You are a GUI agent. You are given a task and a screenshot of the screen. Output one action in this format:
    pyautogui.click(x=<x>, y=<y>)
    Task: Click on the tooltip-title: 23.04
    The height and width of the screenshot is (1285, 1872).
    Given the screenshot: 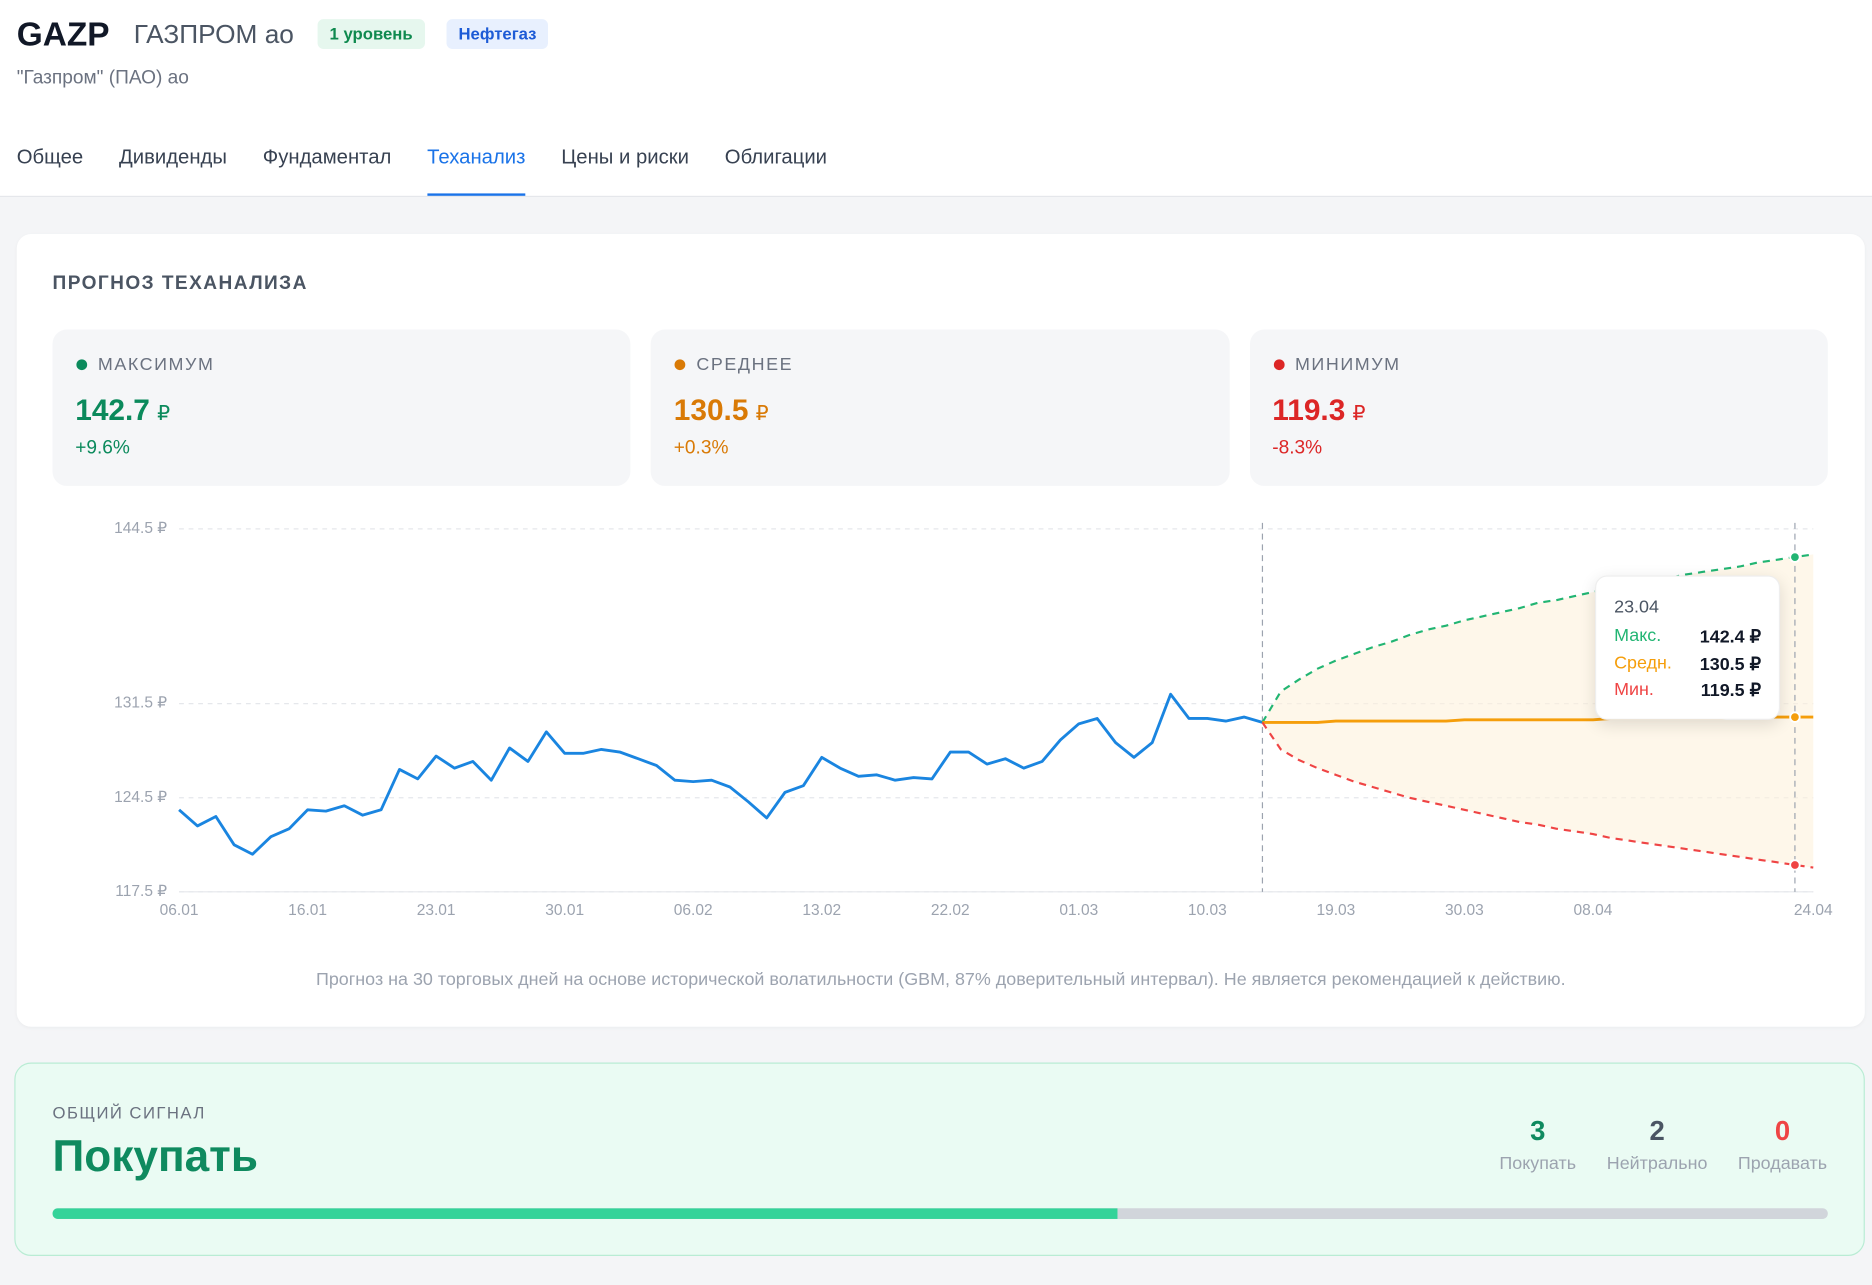 What is the action you would take?
    pyautogui.click(x=1636, y=607)
    